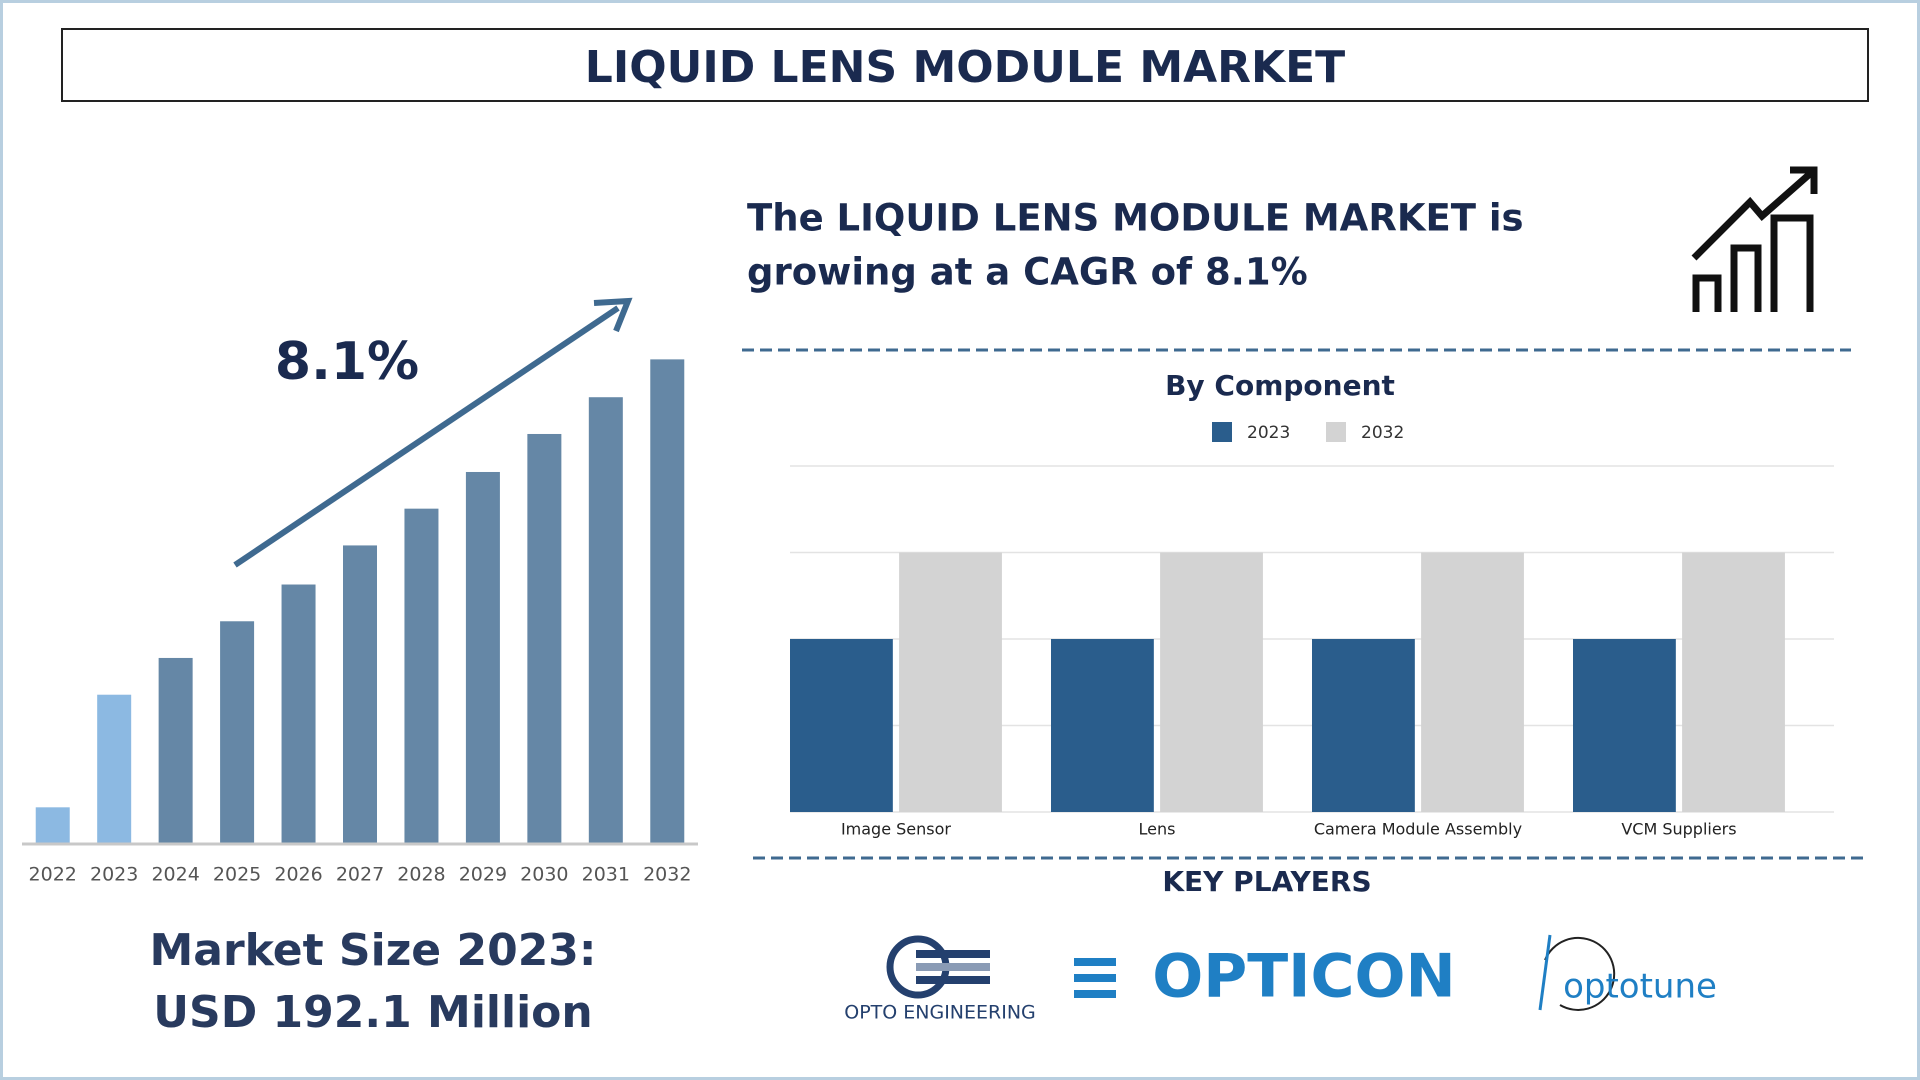 The height and width of the screenshot is (1080, 1920). Describe the element at coordinates (372, 950) in the screenshot. I see `market-size-line: Market Size 2023:` at that location.